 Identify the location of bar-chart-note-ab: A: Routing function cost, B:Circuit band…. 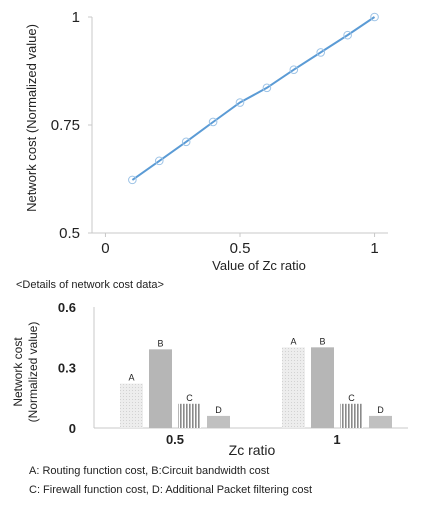
(149, 471).